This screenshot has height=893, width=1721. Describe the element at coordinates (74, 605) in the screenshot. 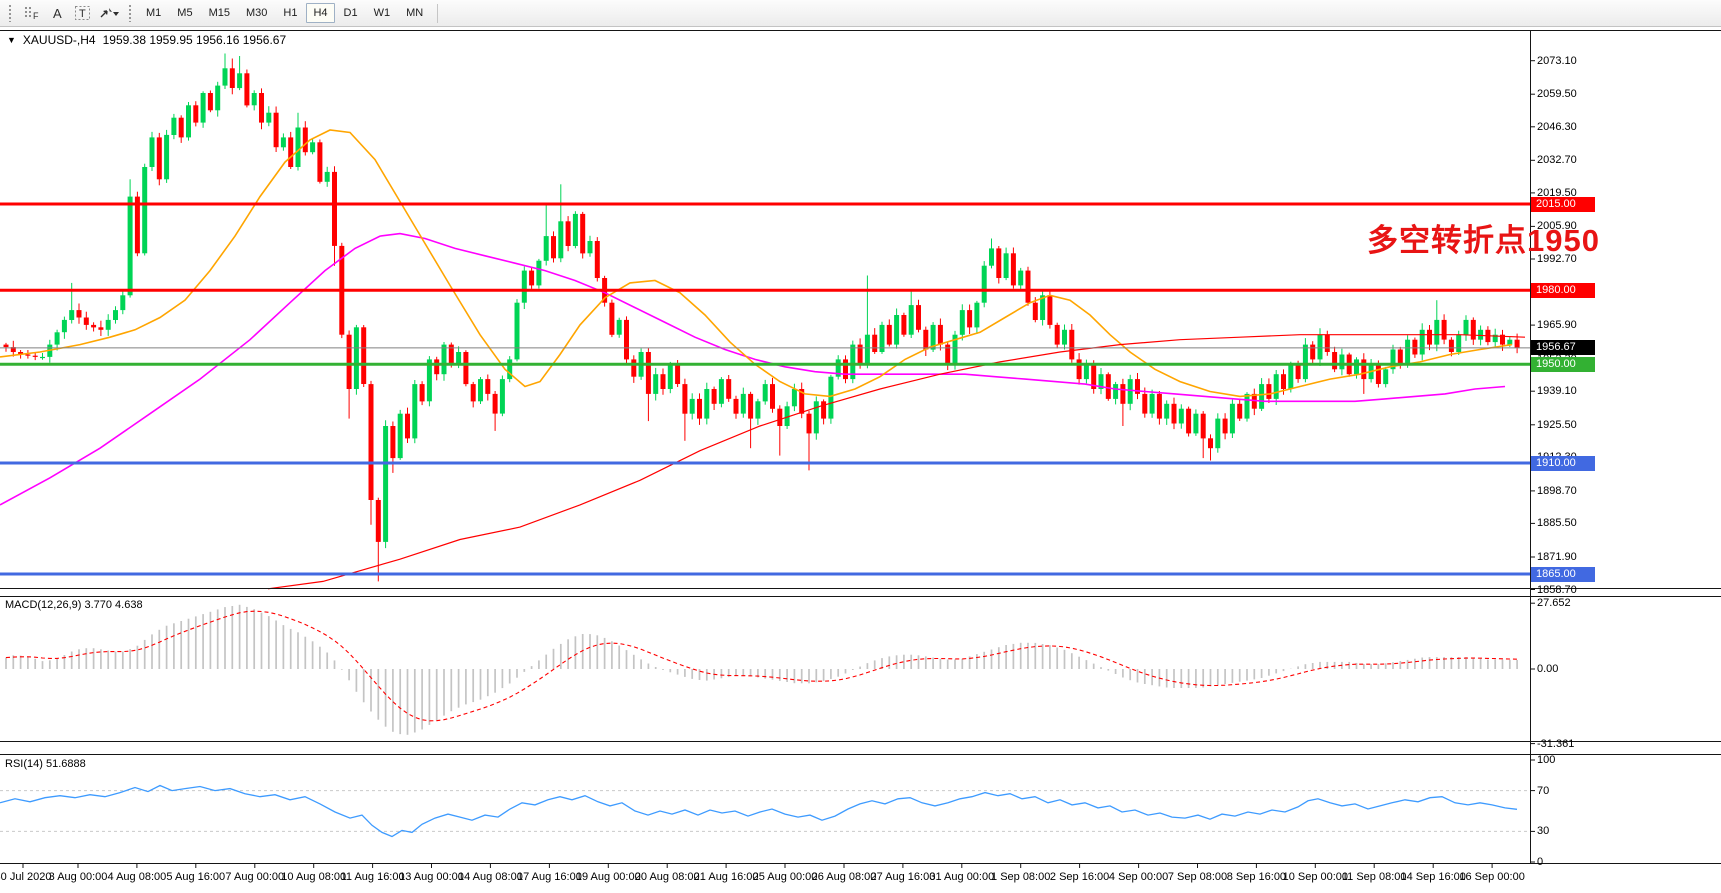

I see `macd-indicator-label: MACD(12,26,9) 3.770 4.638` at that location.